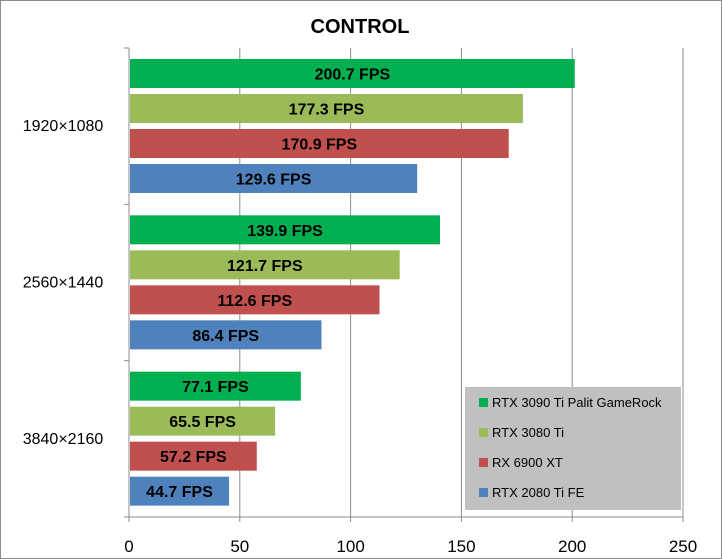  What do you see at coordinates (410, 546) in the screenshot?
I see `x-tick-labels: 0 50 100 150 200 250` at bounding box center [410, 546].